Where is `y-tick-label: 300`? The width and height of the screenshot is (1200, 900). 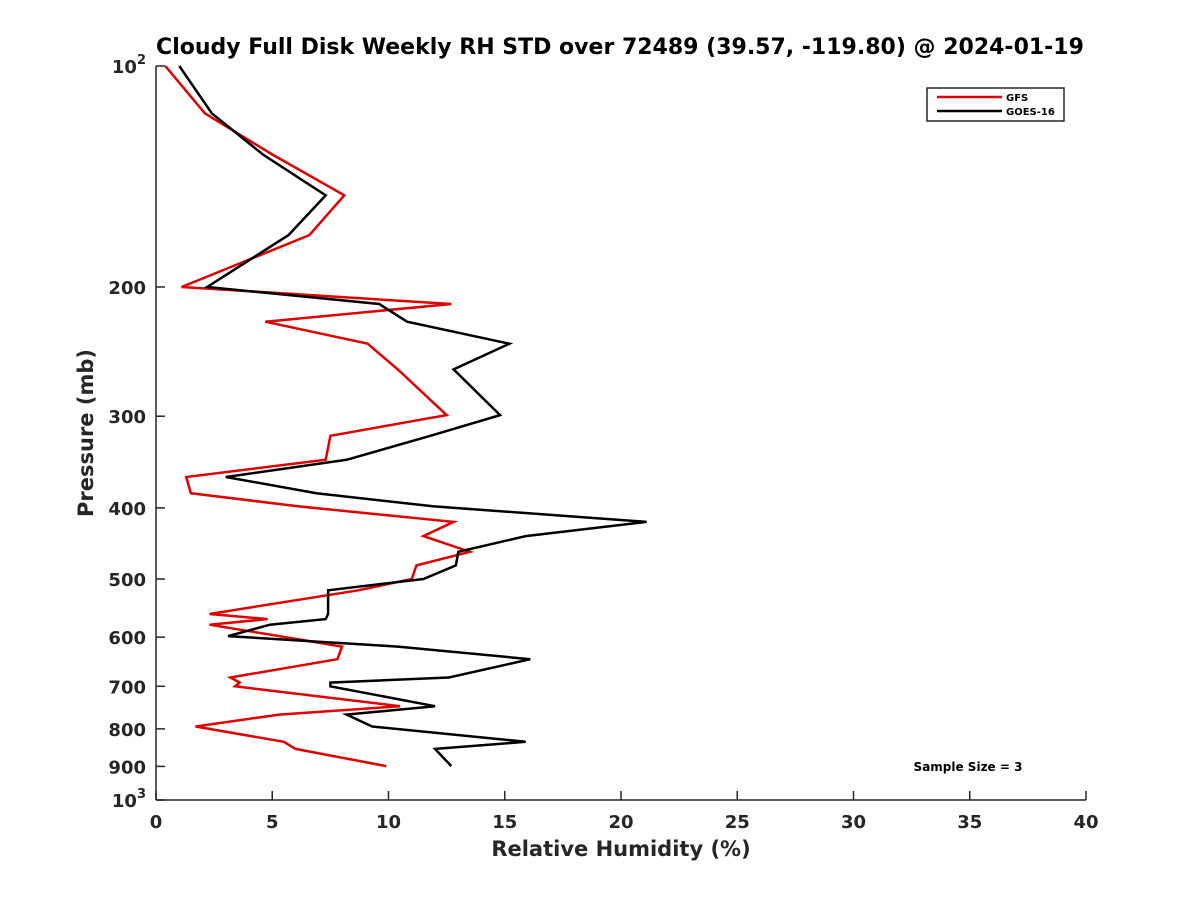
y-tick-label: 300 is located at coordinates (127, 417).